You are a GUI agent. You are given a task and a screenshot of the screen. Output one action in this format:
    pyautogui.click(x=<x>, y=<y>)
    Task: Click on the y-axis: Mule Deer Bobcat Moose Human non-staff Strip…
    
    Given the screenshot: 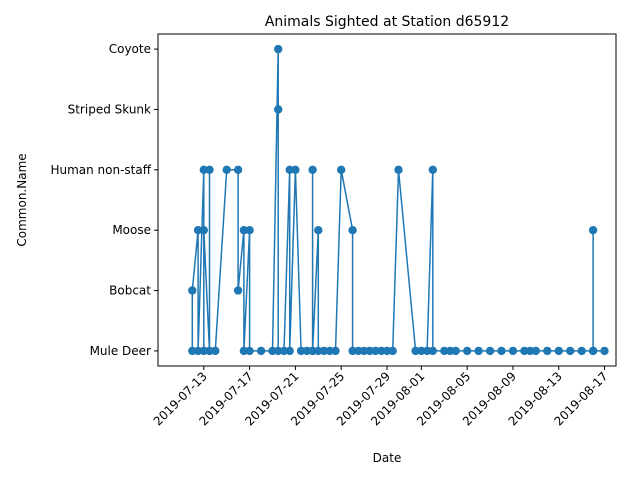 What is the action you would take?
    pyautogui.click(x=104, y=200)
    